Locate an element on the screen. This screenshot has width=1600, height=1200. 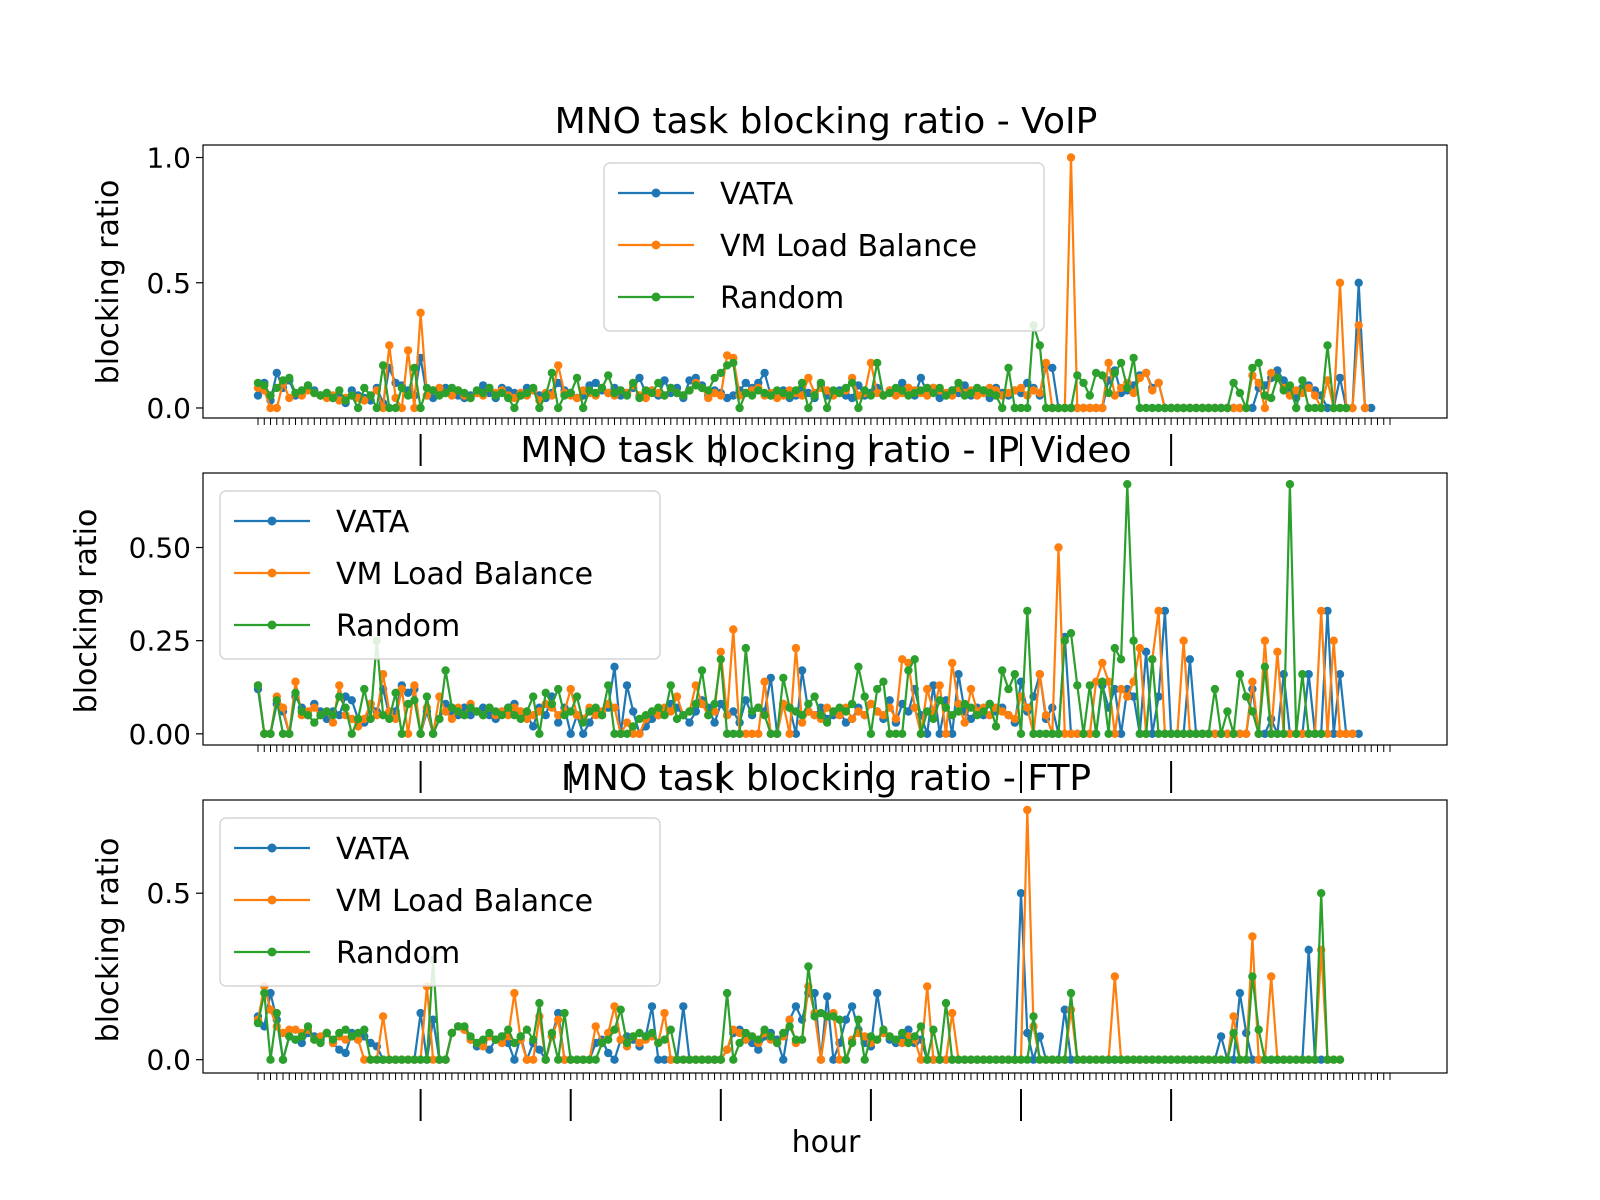
y-tick-label: 0.0 is located at coordinates (168, 408).